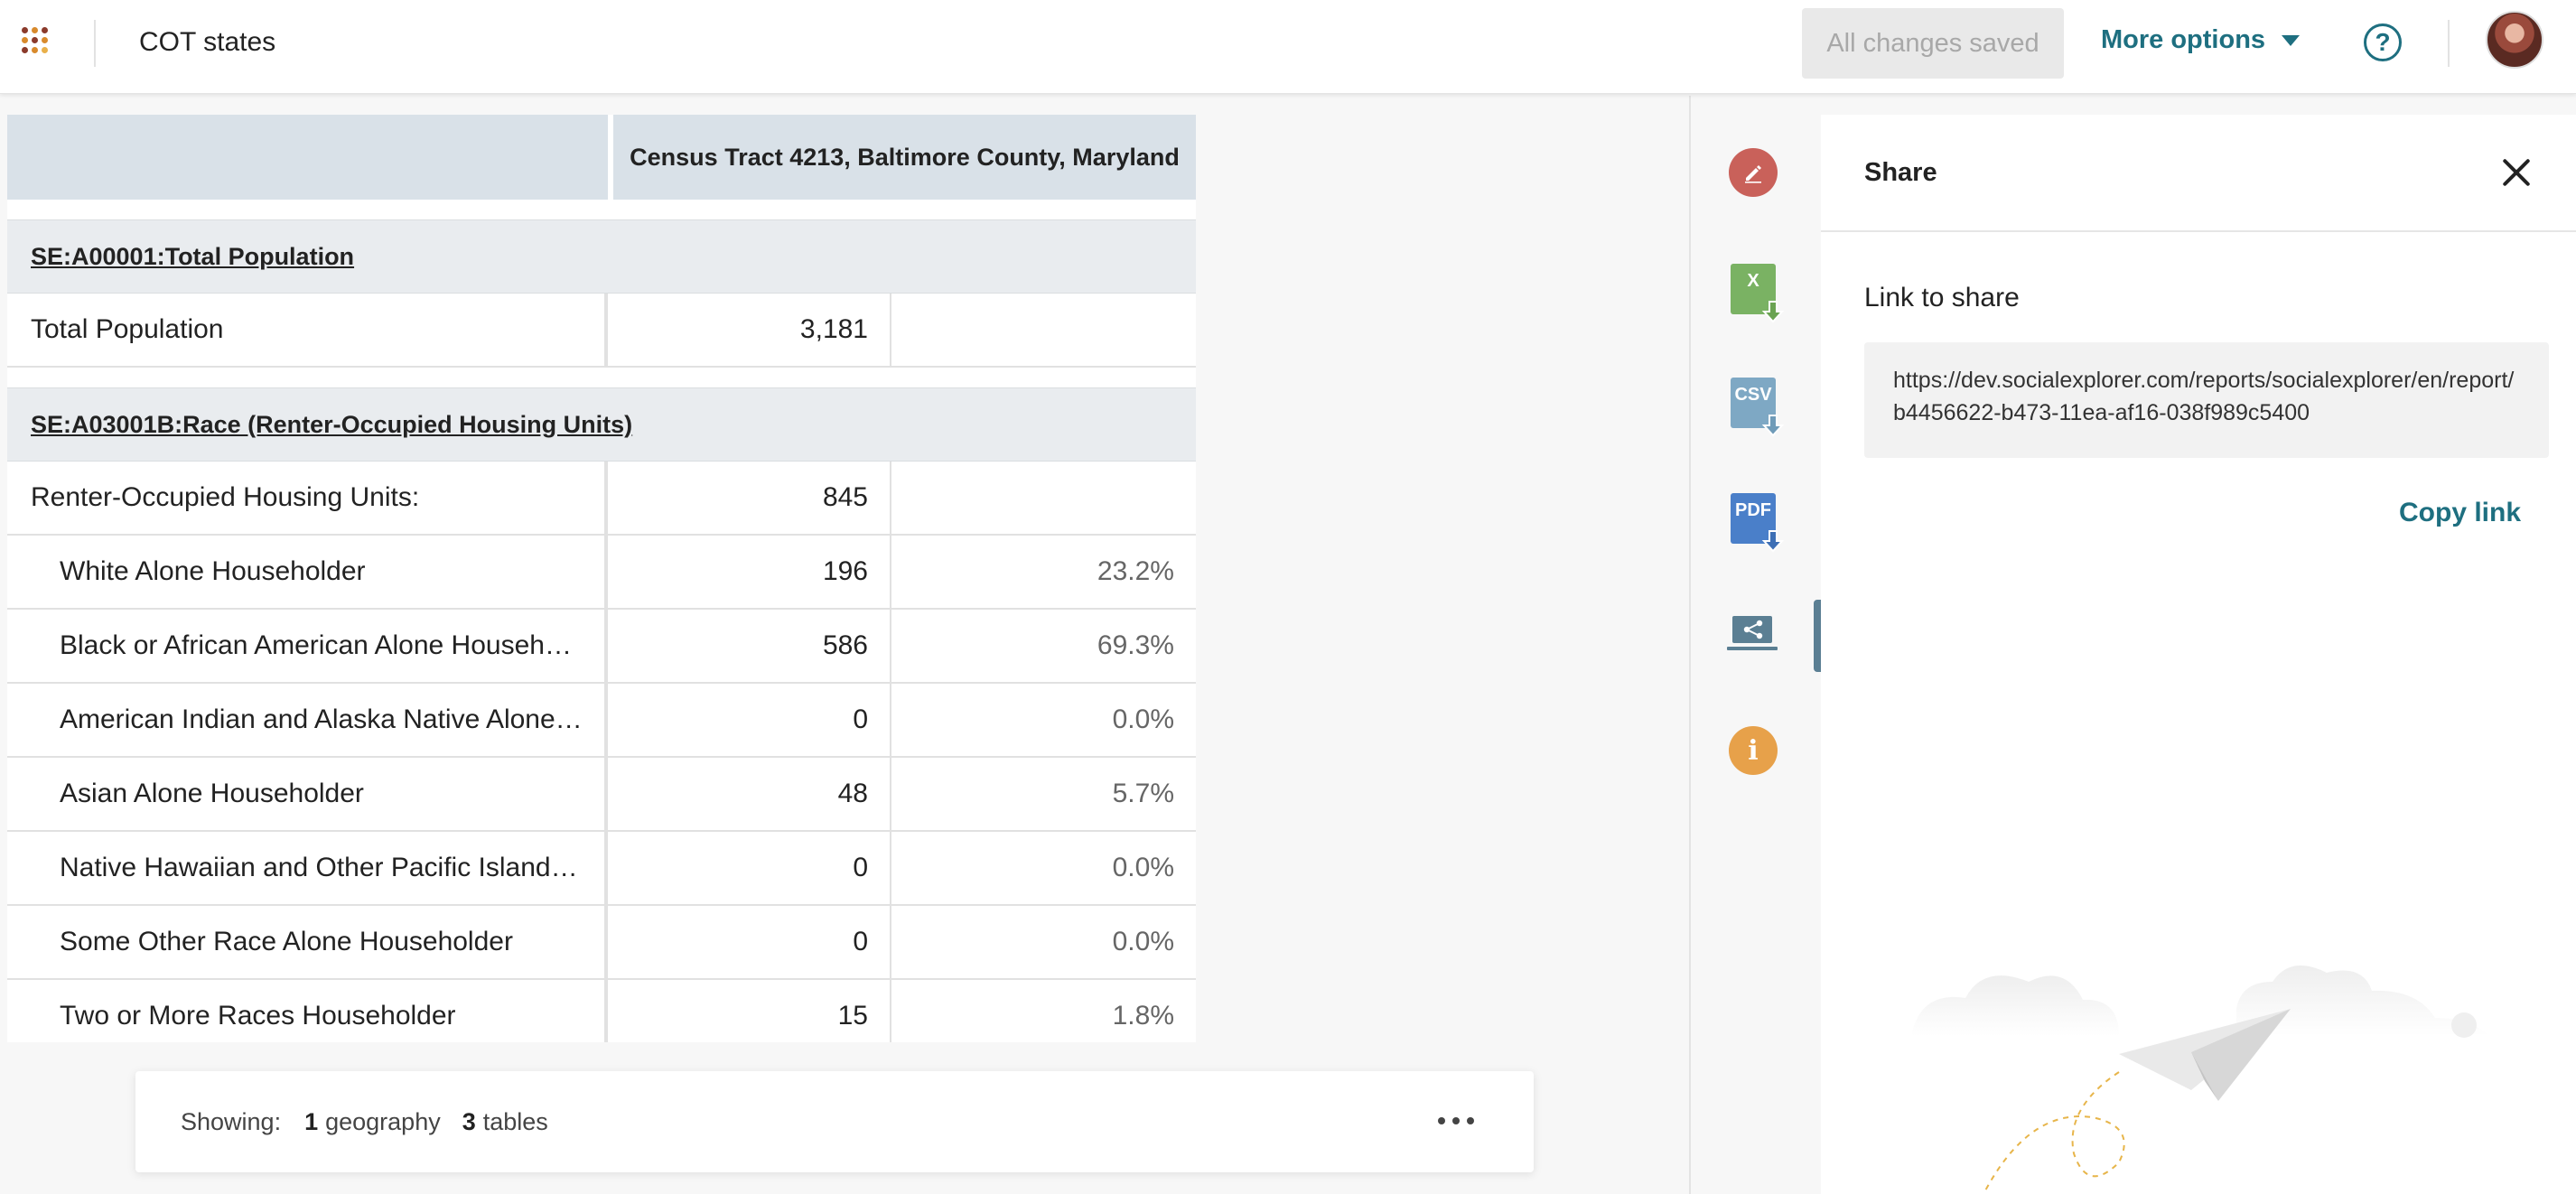  Describe the element at coordinates (1900, 172) in the screenshot. I see `share-panel-title: Share` at that location.